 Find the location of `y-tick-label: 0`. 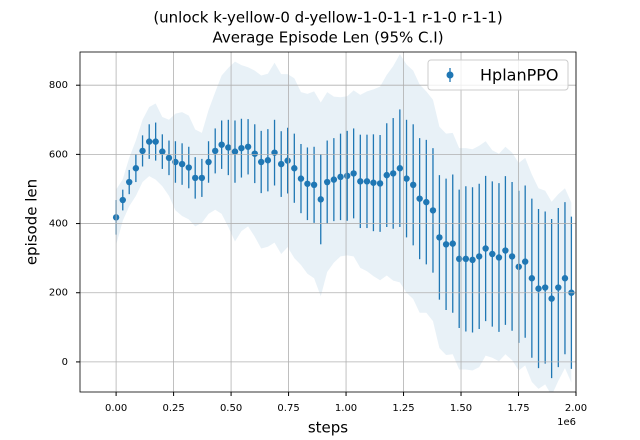

y-tick-label: 0 is located at coordinates (65, 362).